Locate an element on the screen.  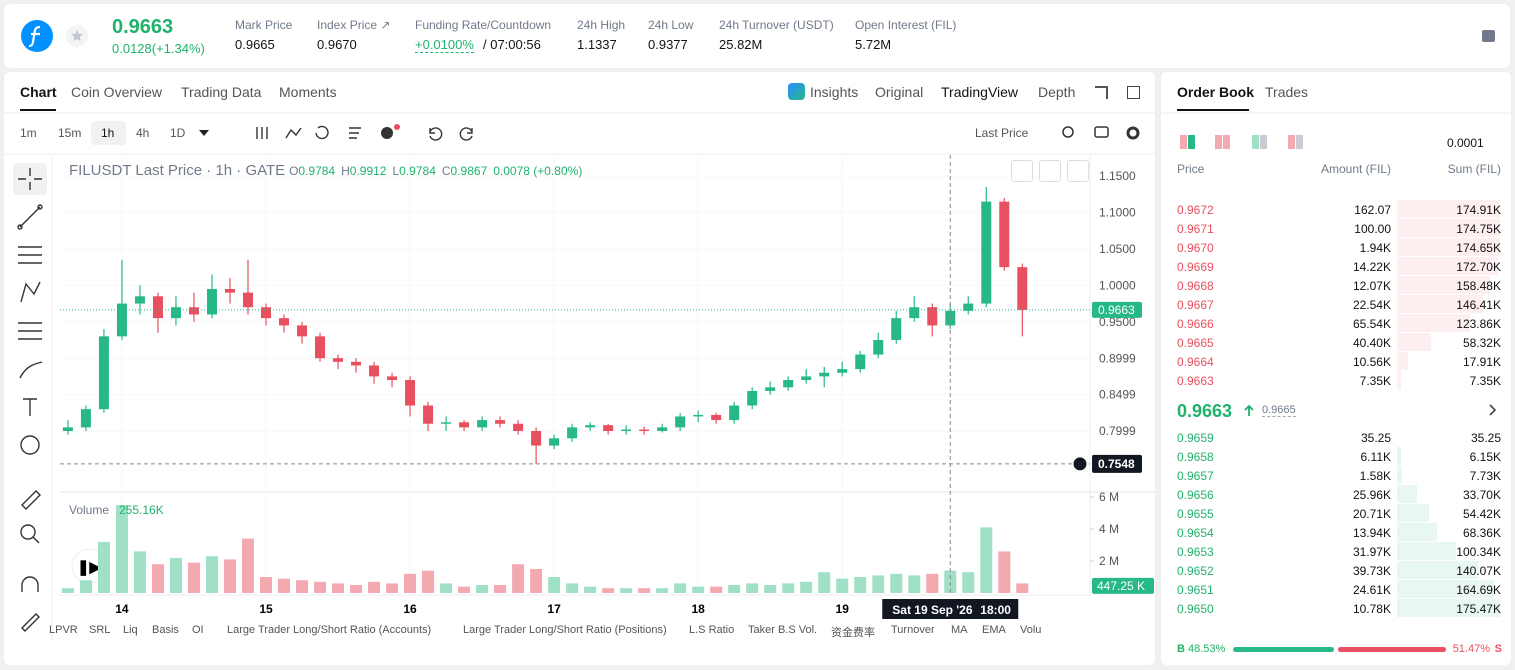
ob-price: 0.9650 is located at coordinates (1195, 609).